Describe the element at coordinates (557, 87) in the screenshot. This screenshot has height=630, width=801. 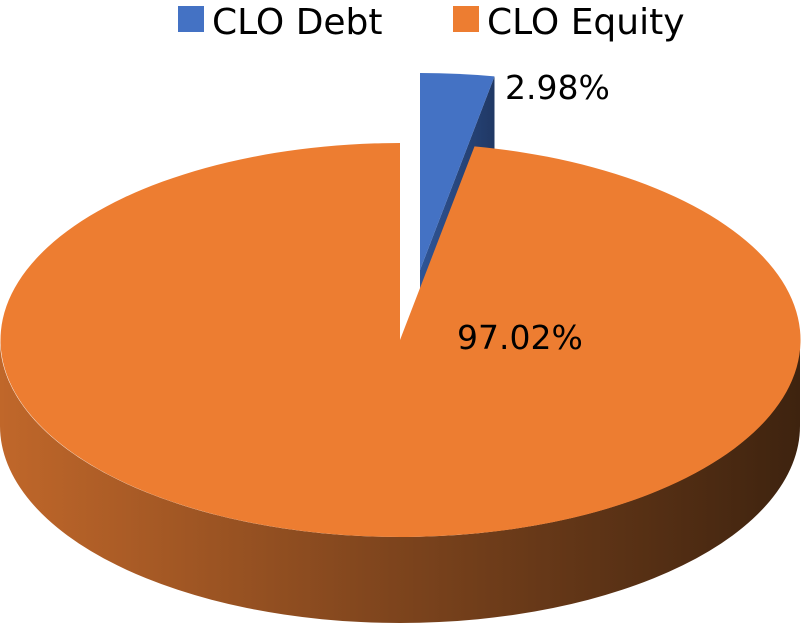
I see `data-label-debt: 2.98%` at that location.